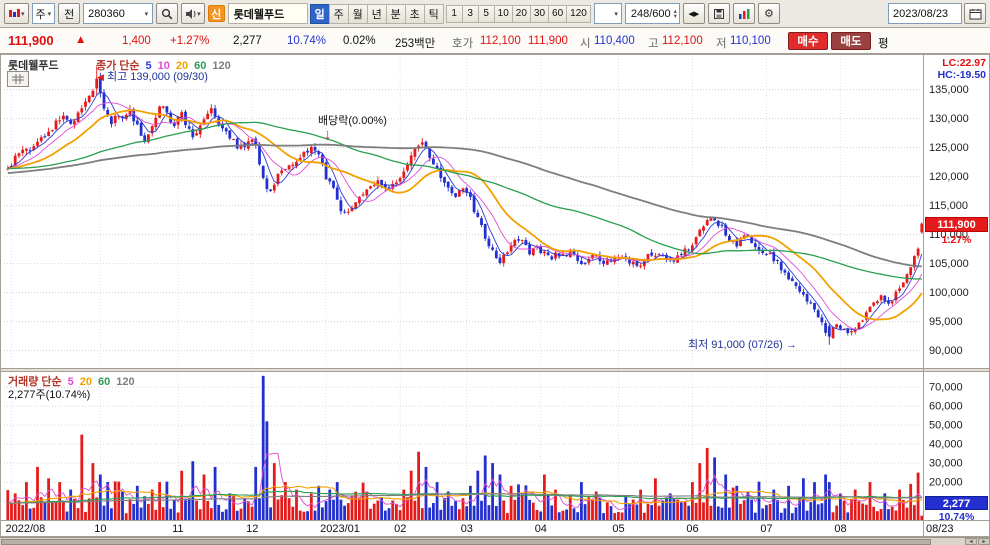 The image size is (990, 545). Describe the element at coordinates (946, 445) in the screenshot. I see `volume-tick: 40,000` at that location.